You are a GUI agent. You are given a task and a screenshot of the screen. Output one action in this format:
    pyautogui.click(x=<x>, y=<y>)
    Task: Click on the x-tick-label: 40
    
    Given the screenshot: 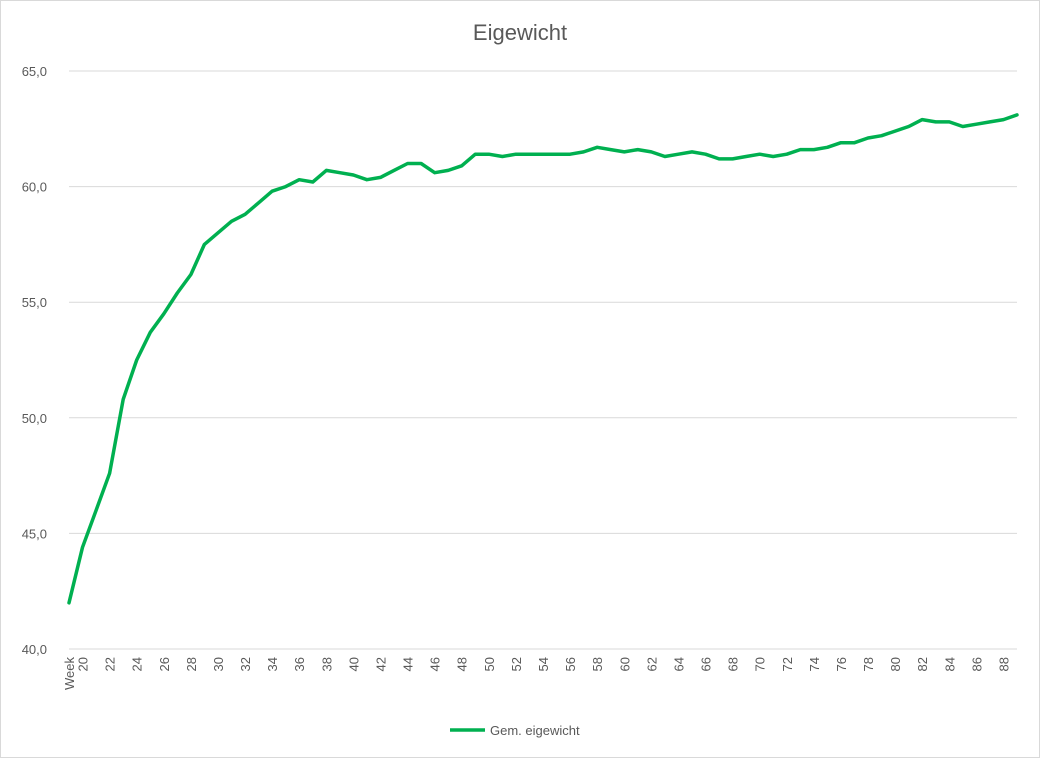 What is the action you would take?
    pyautogui.click(x=353, y=664)
    